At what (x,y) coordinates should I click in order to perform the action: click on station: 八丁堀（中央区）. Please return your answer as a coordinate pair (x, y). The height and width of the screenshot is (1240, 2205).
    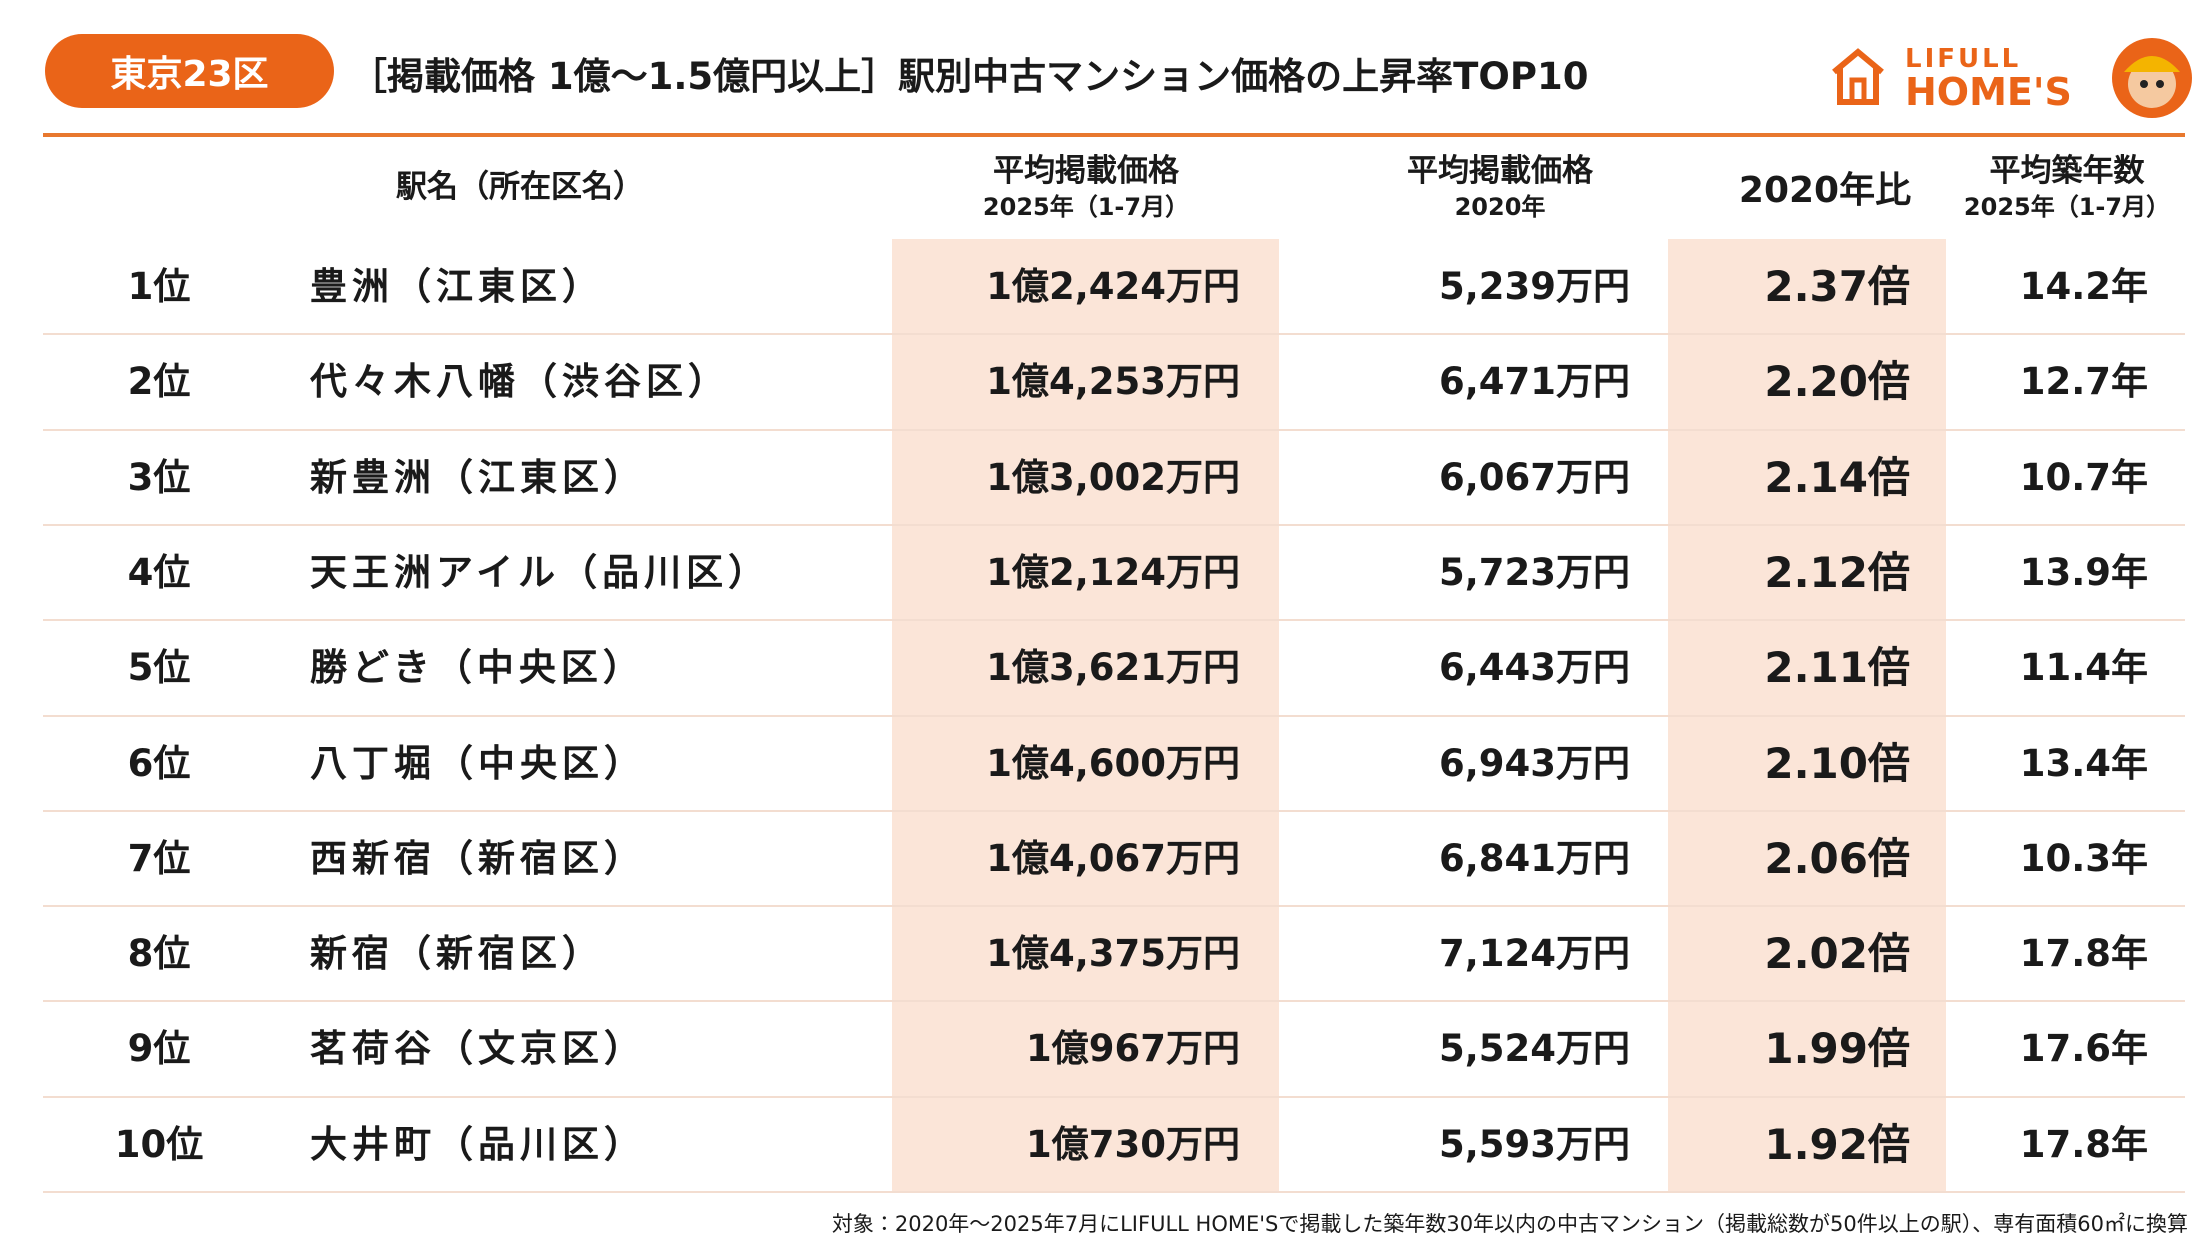
    Looking at the image, I should click on (478, 763).